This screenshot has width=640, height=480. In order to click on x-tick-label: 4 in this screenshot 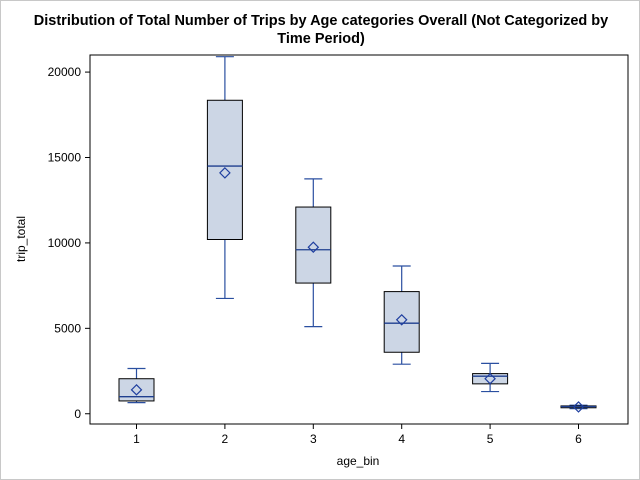, I will do `click(401, 439)`.